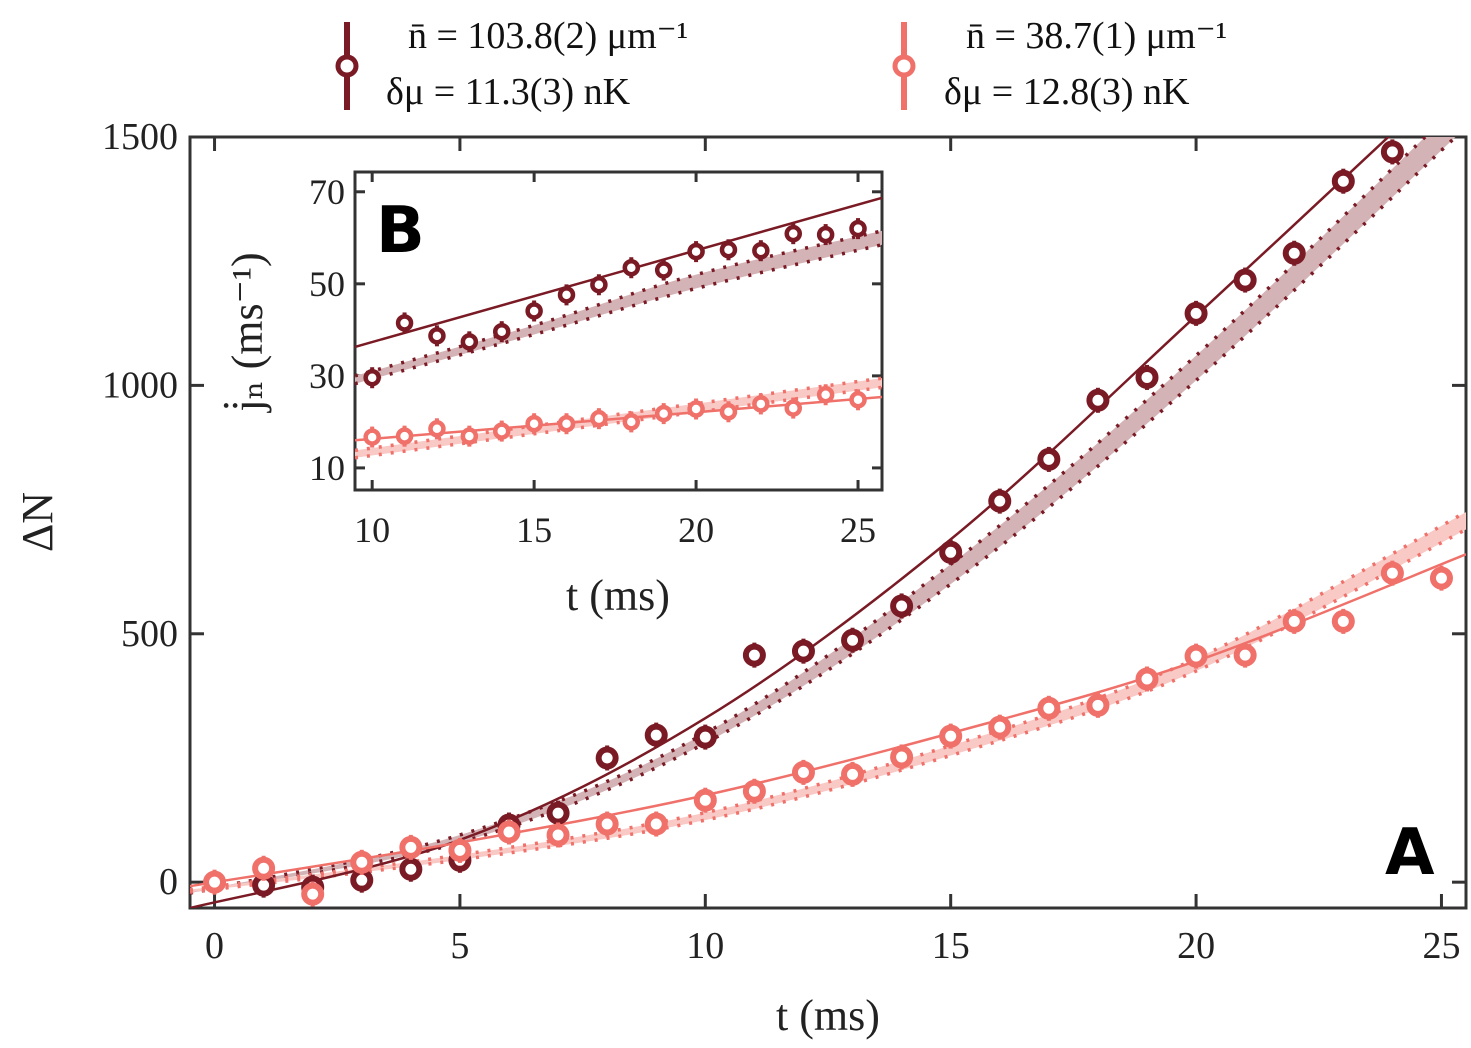 The width and height of the screenshot is (1471, 1048). Describe the element at coordinates (327, 192) in the screenshot. I see `y-tick-label: 70` at that location.